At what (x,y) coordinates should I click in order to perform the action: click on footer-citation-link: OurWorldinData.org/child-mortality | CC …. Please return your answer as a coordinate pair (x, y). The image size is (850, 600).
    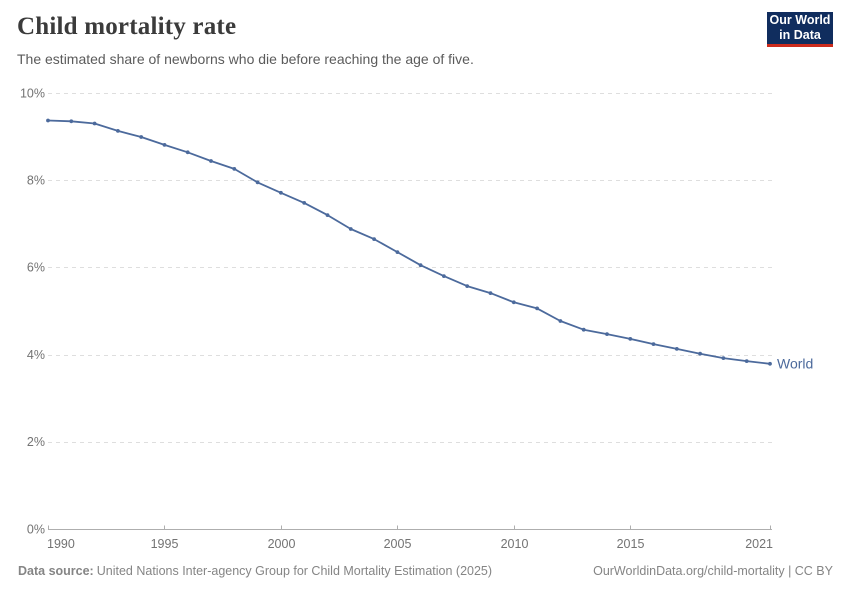
    Looking at the image, I should click on (713, 571).